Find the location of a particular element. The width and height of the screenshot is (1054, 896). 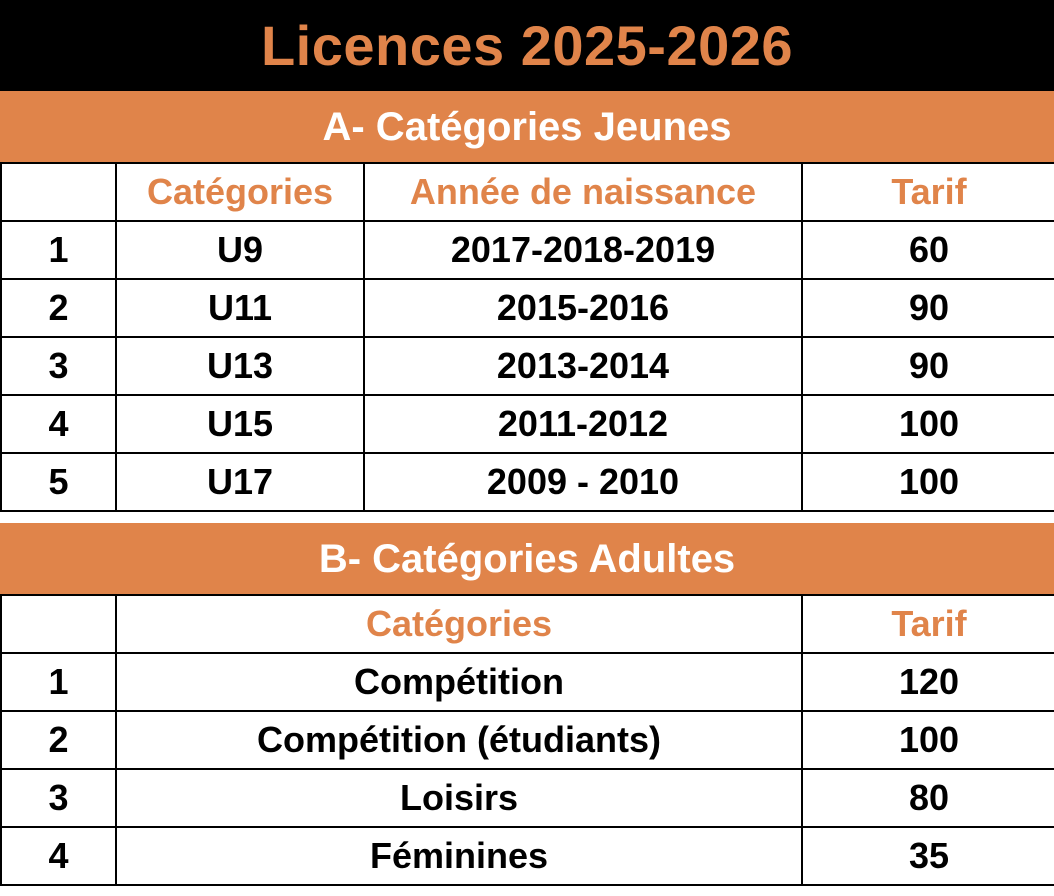

category-cell: Loisirs is located at coordinates (459, 798).